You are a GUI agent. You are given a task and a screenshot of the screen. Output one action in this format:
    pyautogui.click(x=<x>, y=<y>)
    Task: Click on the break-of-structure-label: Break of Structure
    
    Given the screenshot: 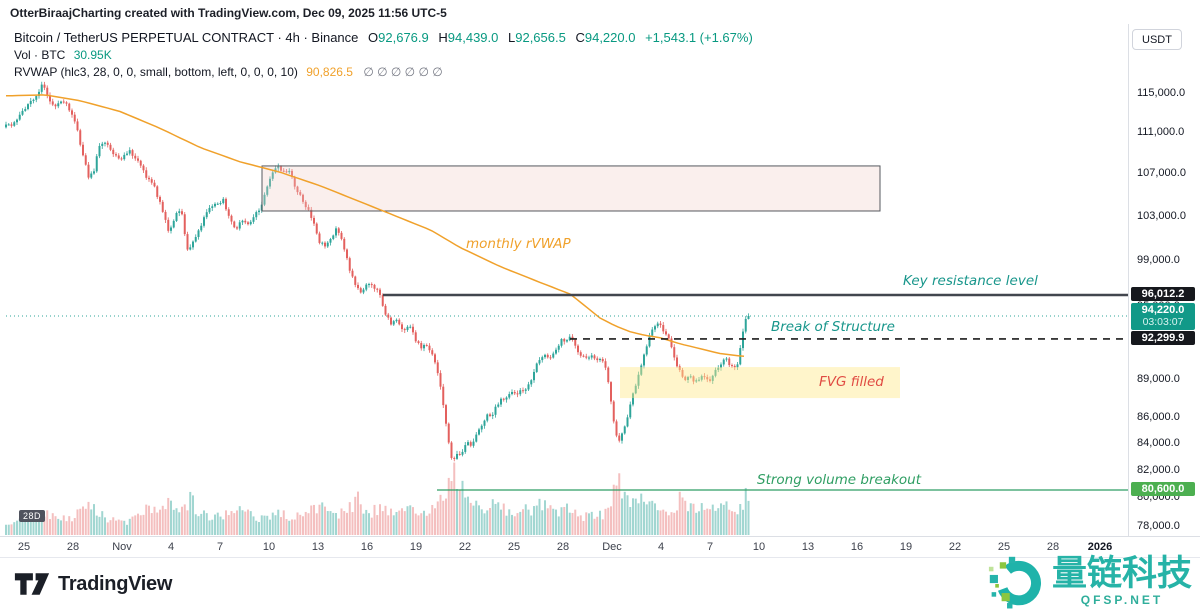 What is the action you would take?
    pyautogui.click(x=833, y=327)
    